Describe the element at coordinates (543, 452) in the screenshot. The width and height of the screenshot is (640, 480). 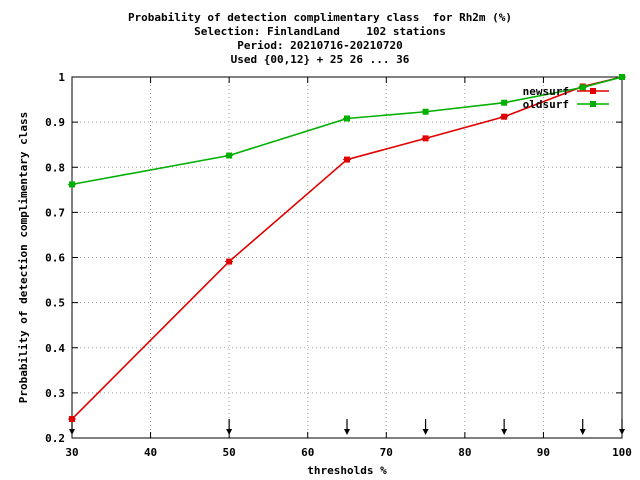
I see `x-tick-label: 90` at that location.